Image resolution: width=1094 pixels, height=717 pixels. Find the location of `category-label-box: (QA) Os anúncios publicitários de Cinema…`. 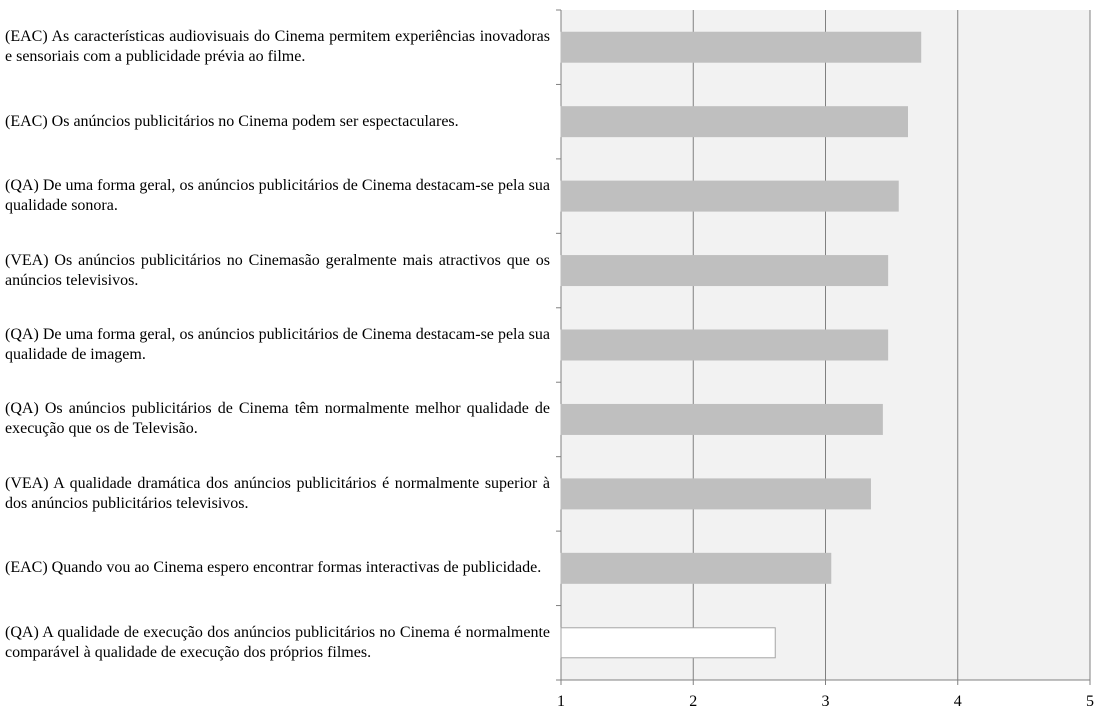

category-label-box: (QA) Os anúncios publicitários de Cinema… is located at coordinates (277, 419).